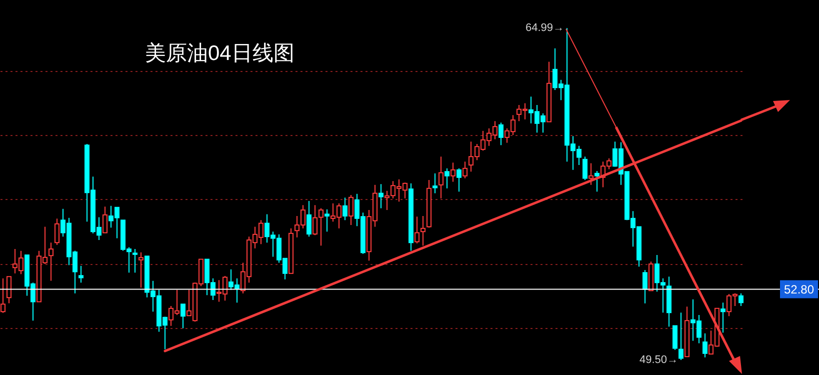 The height and width of the screenshot is (375, 819). Describe the element at coordinates (219, 53) in the screenshot. I see `text: 美原油04日线图` at that location.